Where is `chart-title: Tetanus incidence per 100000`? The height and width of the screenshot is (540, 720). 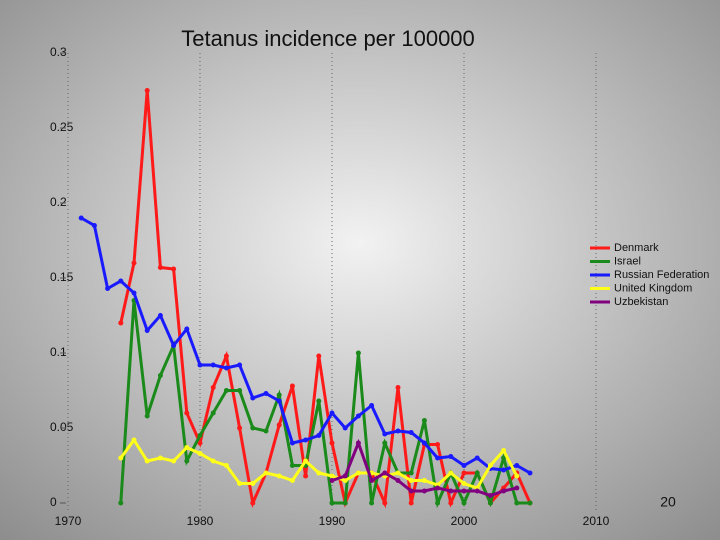
chart-title: Tetanus incidence per 100000 is located at coordinates (328, 38).